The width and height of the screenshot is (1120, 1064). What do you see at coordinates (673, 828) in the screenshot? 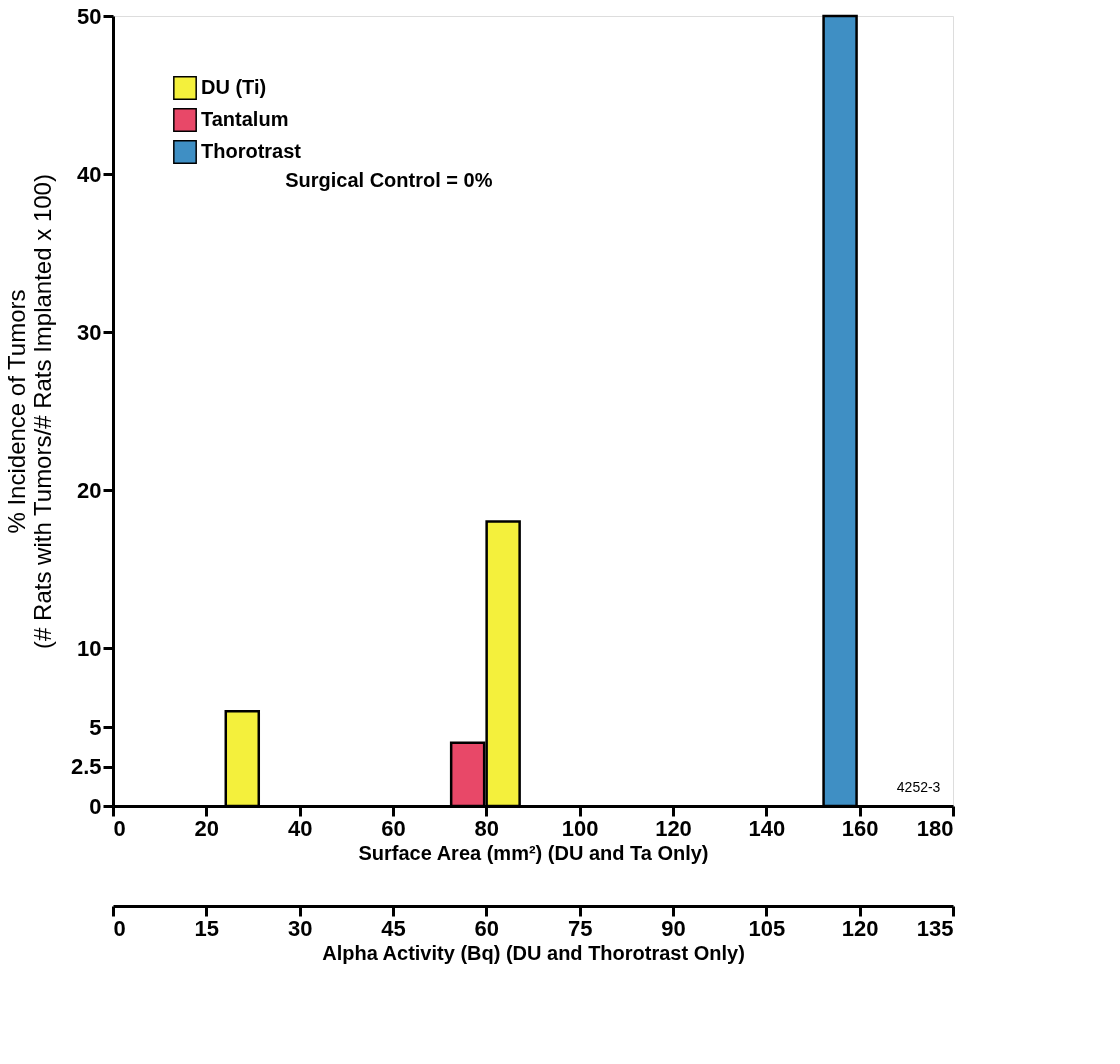
I see `x-tick-label: 120` at bounding box center [673, 828].